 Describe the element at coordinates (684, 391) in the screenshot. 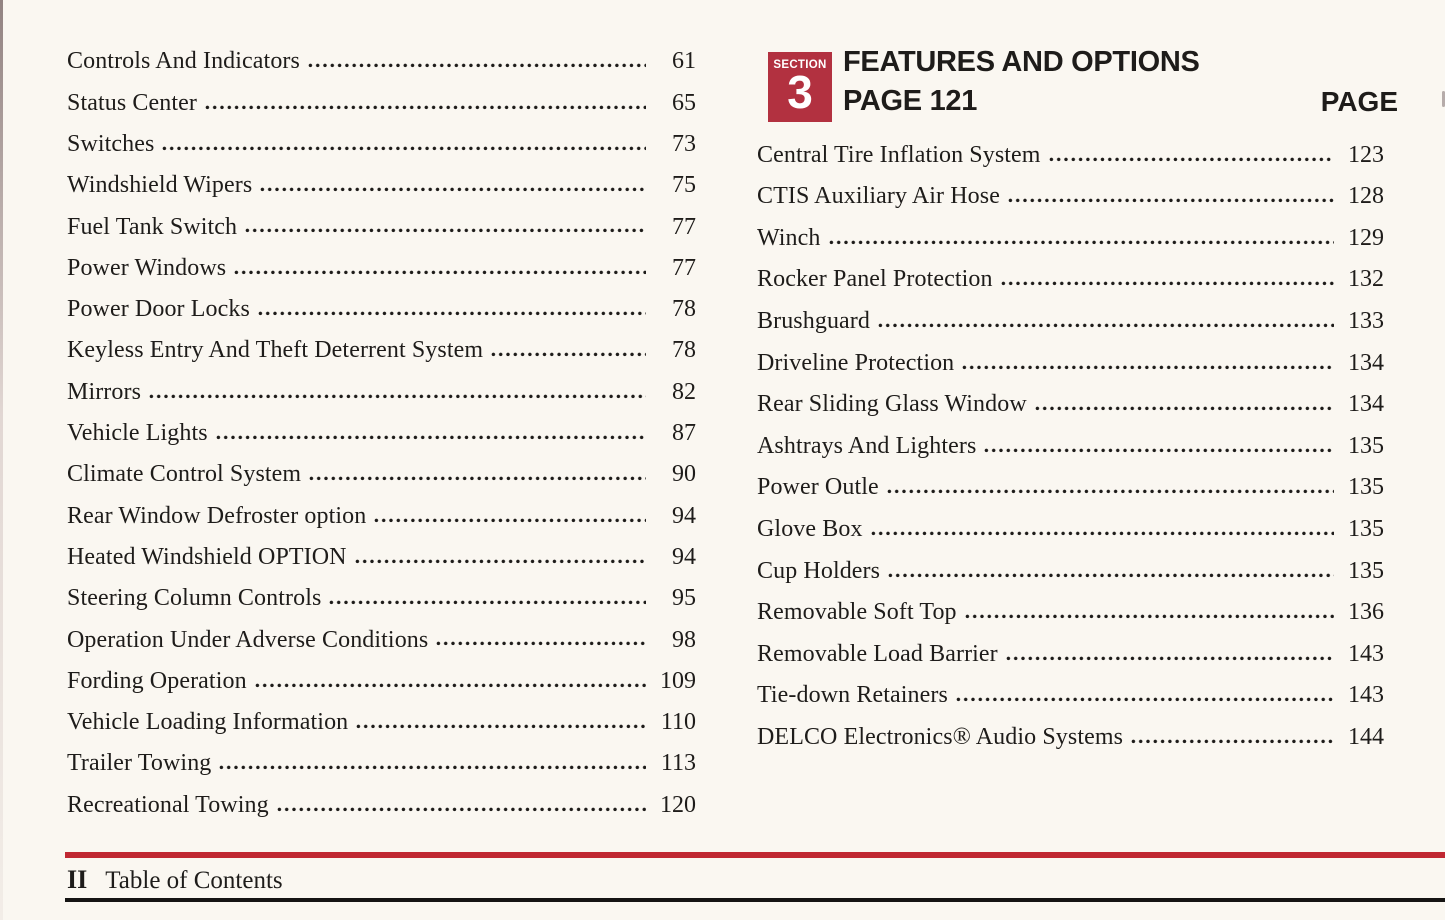

I see `toc-entry-page: 82` at that location.